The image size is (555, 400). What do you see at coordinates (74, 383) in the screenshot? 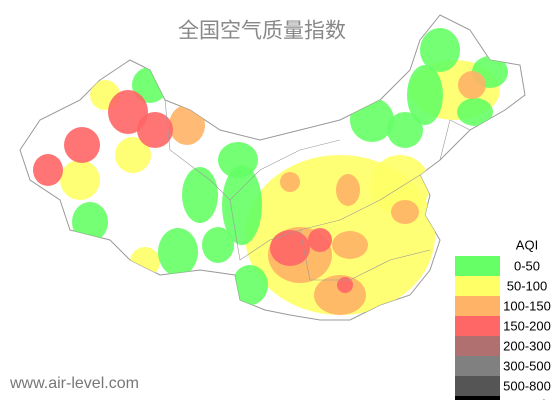
I see `watermark: www.air-level.com` at bounding box center [74, 383].